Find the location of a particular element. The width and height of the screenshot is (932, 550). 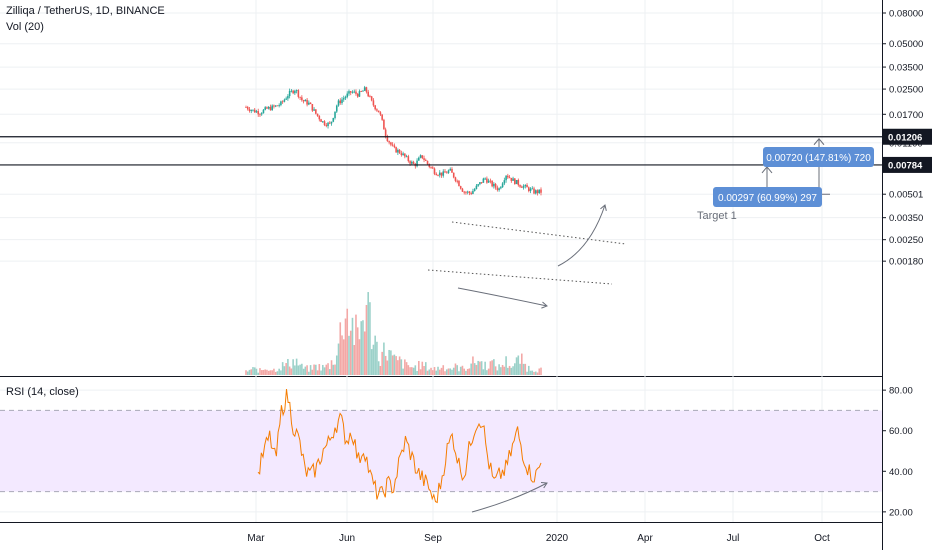

level-label: 0.00784 is located at coordinates (905, 165).